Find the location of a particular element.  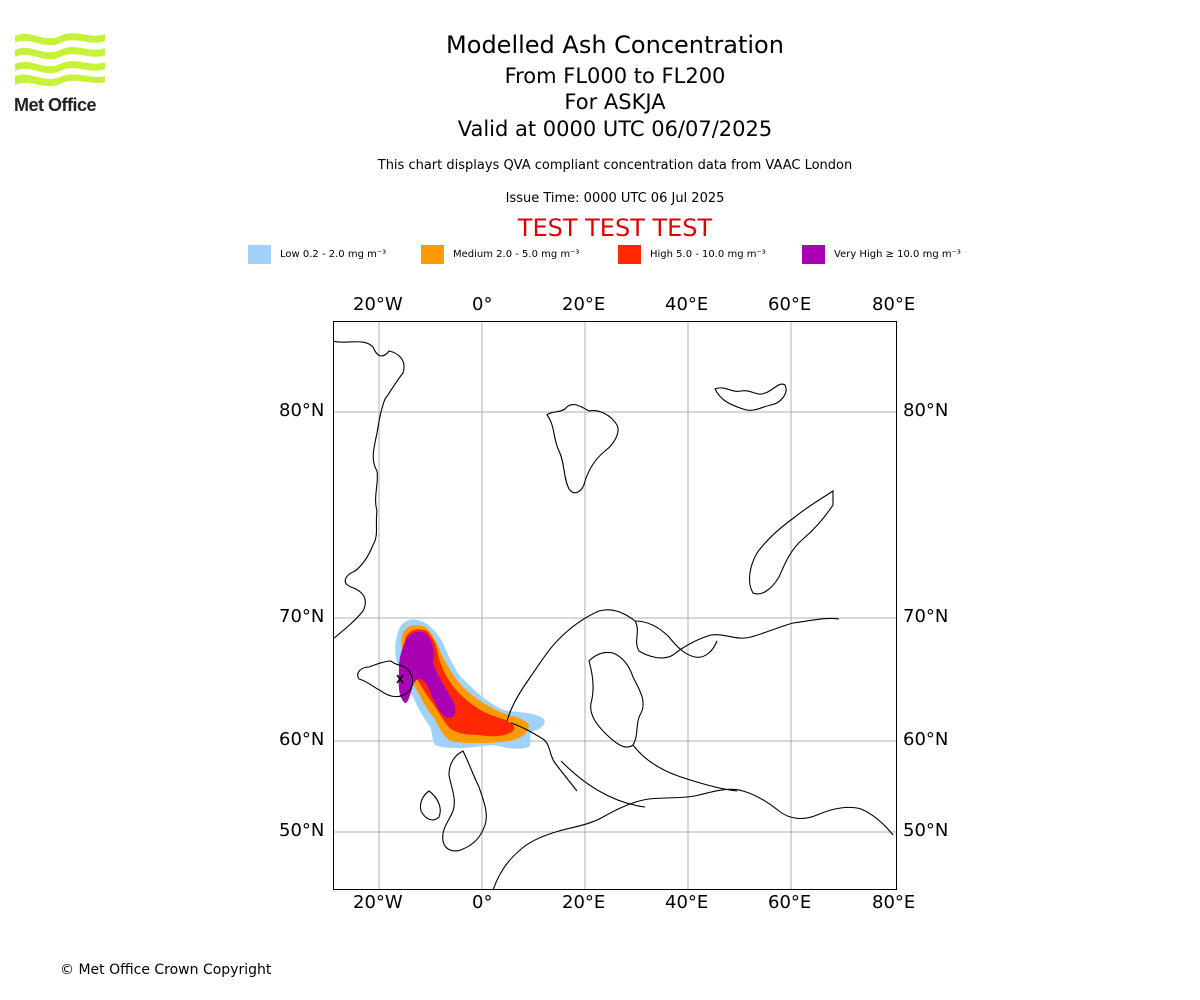

lon-tick-top-20w: 20°W is located at coordinates (378, 304).